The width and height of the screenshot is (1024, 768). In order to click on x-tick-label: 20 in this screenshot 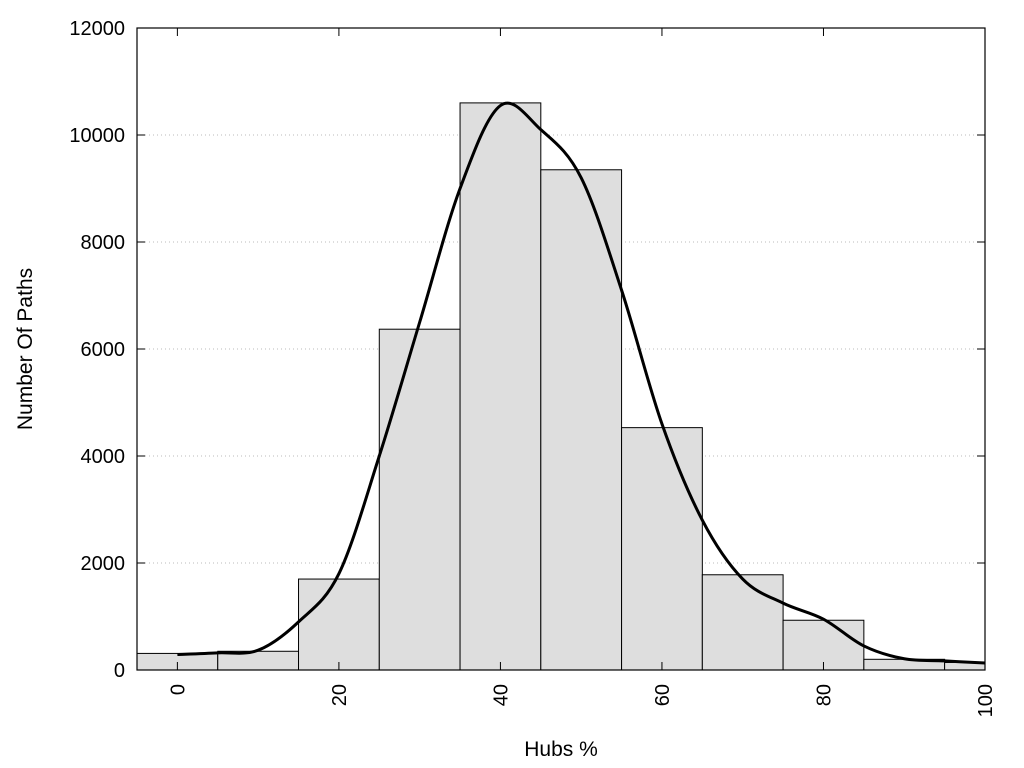, I will do `click(340, 695)`.